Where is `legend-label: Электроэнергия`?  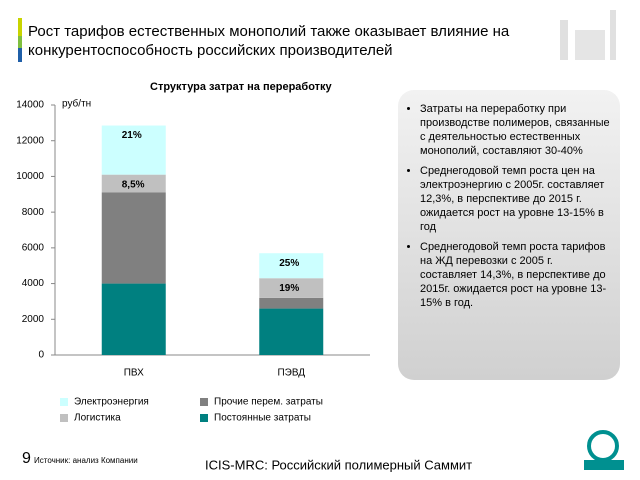
legend-label: Электроэнергия is located at coordinates (111, 402).